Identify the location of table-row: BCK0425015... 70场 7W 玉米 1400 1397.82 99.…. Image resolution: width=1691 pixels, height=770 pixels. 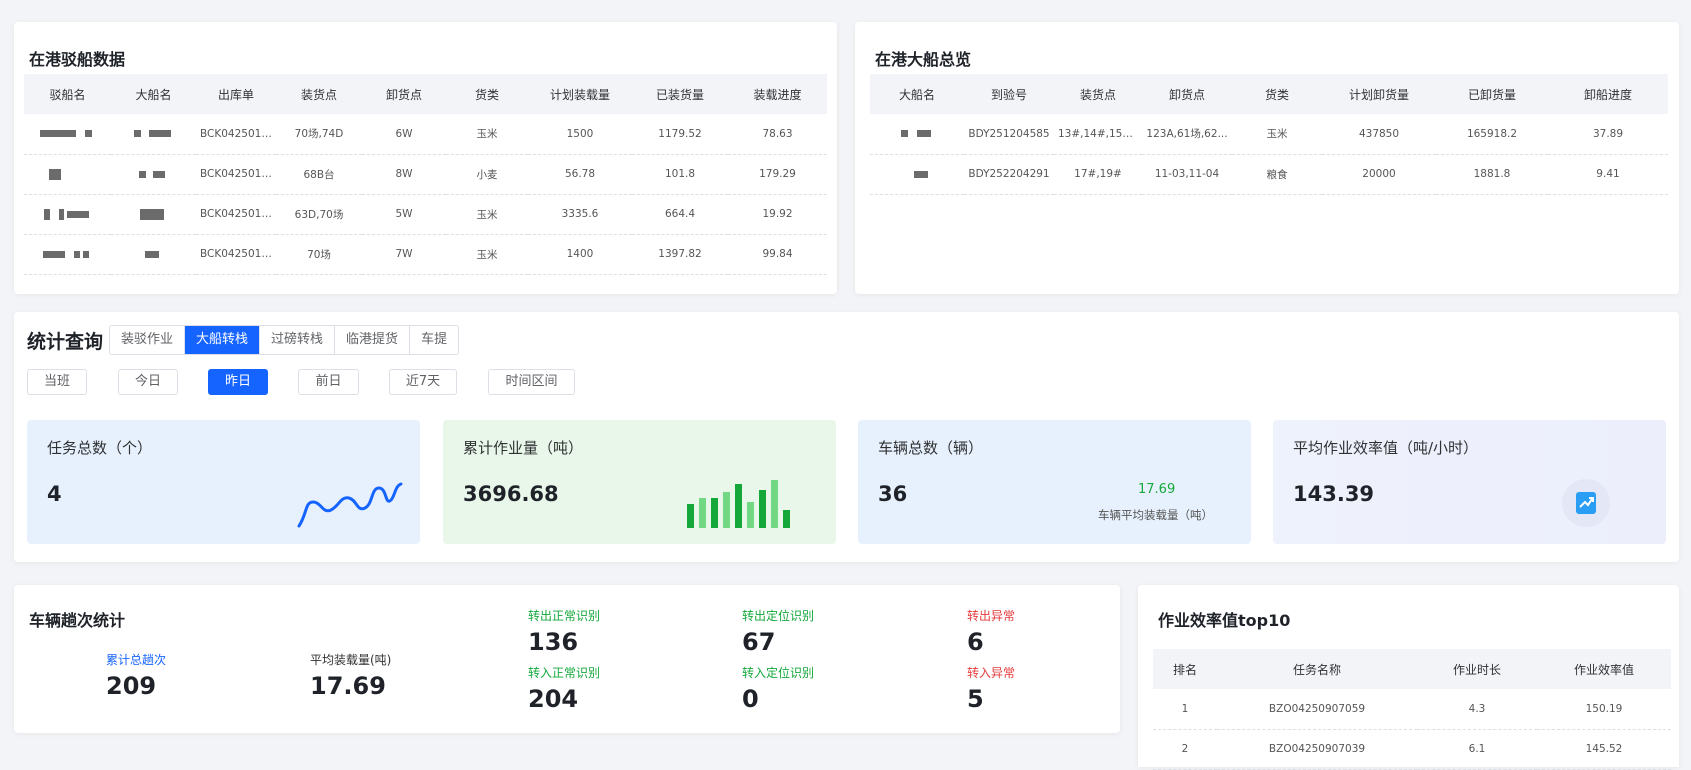
(425, 254).